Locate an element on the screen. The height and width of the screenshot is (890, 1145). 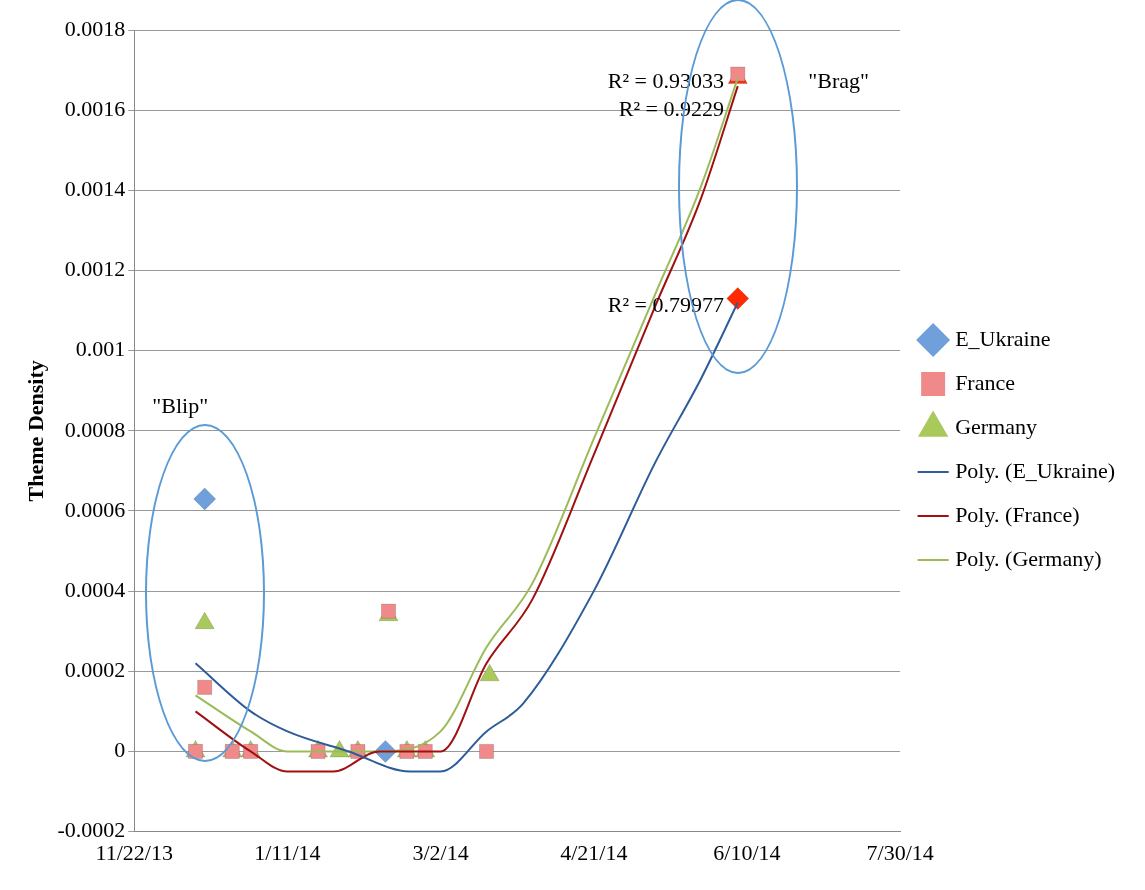
x-tick-label: 3/2/14 is located at coordinates (440, 852).